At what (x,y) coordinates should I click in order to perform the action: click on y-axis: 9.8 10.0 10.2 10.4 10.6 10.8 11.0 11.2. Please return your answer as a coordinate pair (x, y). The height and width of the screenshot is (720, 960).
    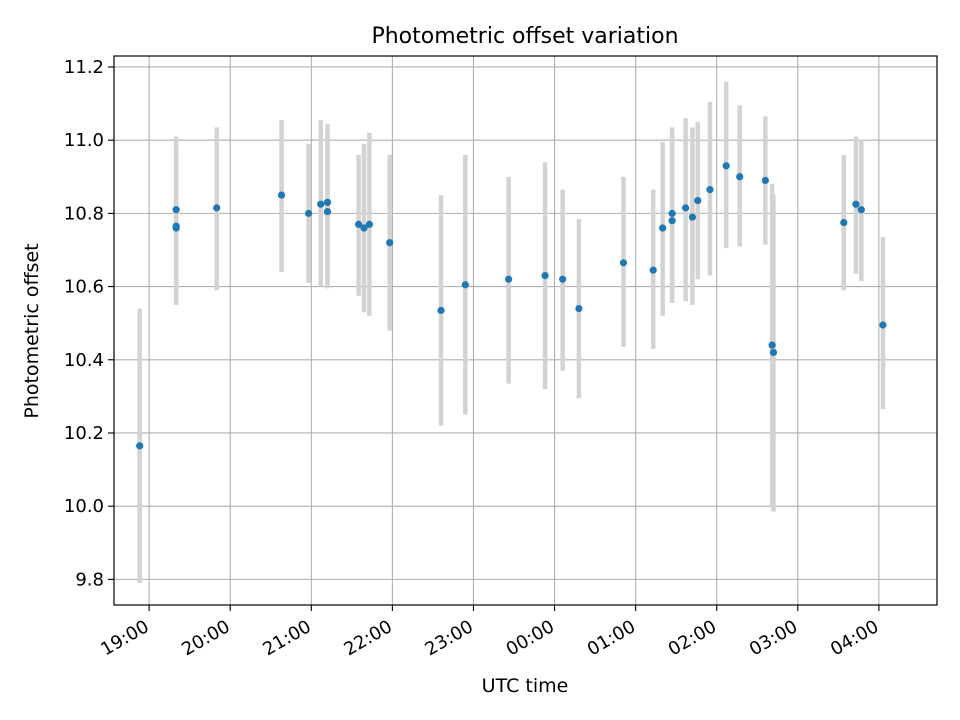
    Looking at the image, I should click on (89, 323).